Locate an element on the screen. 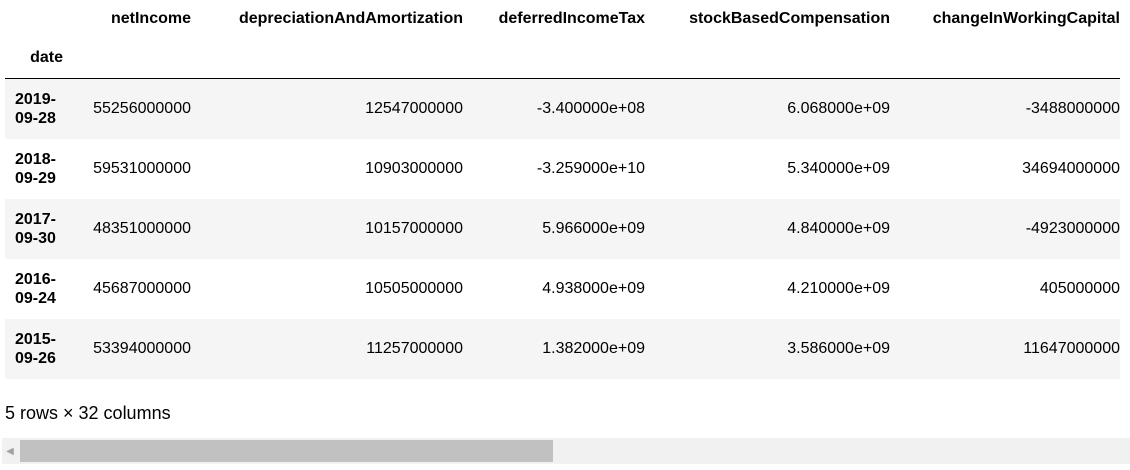 The height and width of the screenshot is (470, 1130). table-cell: 48351000000 is located at coordinates (142, 228).